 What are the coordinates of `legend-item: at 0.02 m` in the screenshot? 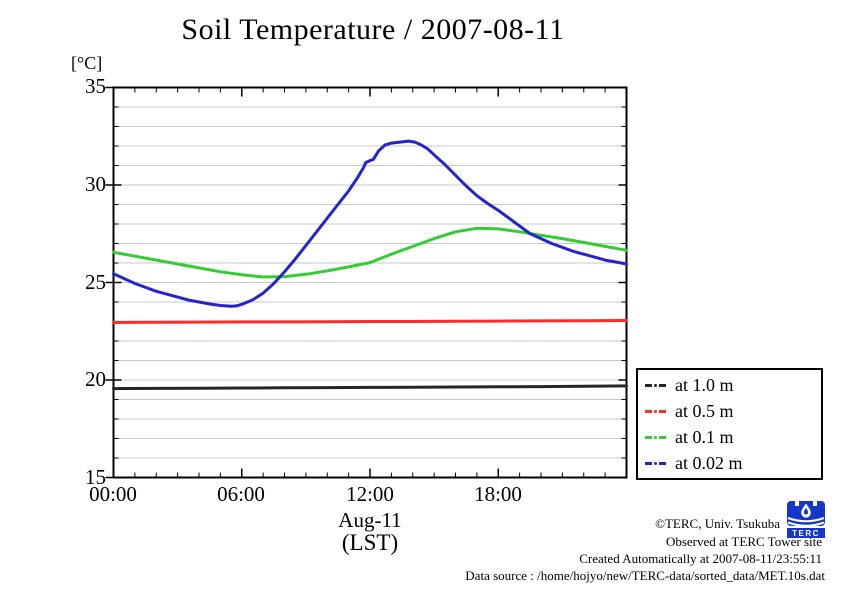 It's located at (733, 463).